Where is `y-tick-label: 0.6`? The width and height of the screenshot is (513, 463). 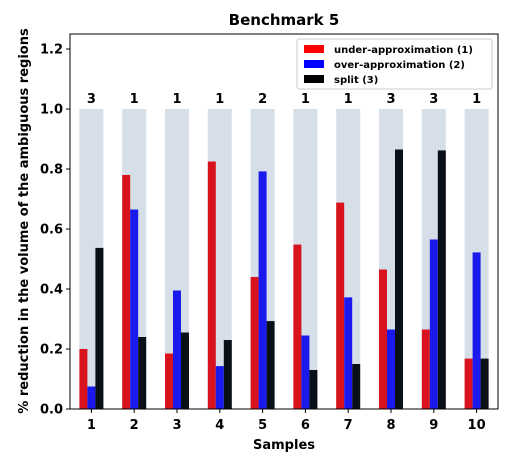
y-tick-label: 0.6 is located at coordinates (51, 230).